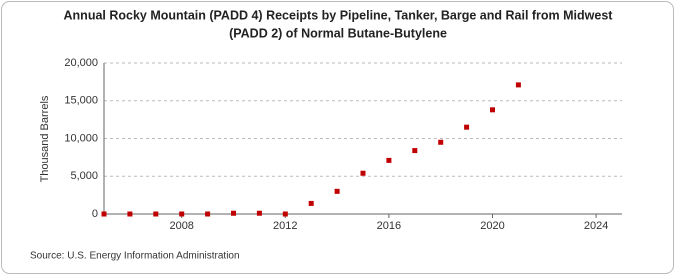  What do you see at coordinates (285, 226) in the screenshot?
I see `x-tick-label: 2012` at bounding box center [285, 226].